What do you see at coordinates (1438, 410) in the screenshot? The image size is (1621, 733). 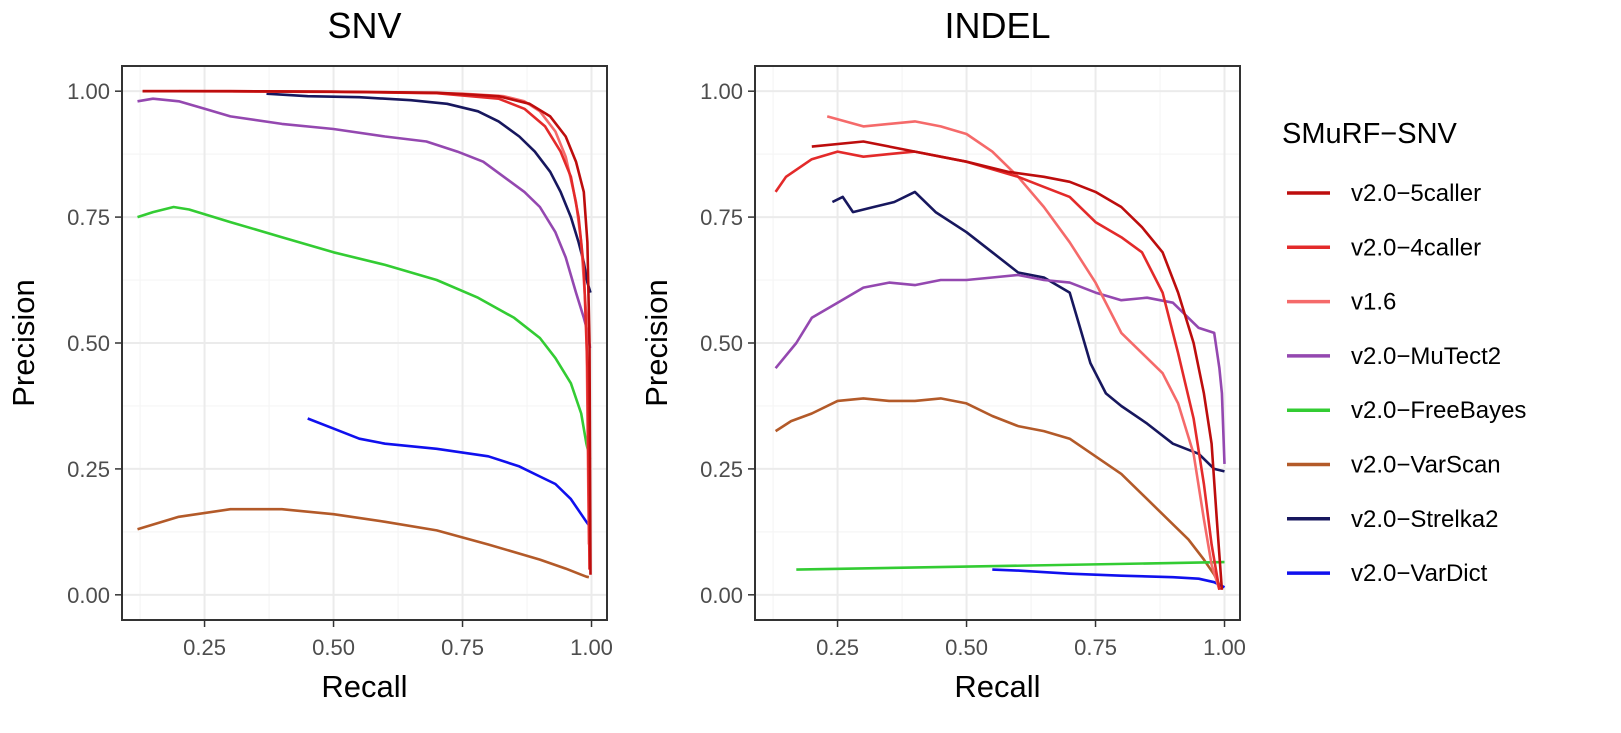 I see `legend-label: v2.0−FreeBayes` at bounding box center [1438, 410].